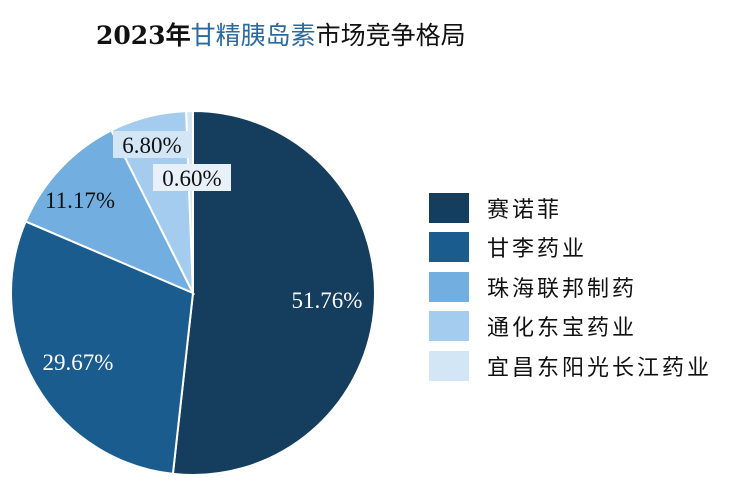 This screenshot has width=751, height=487. Describe the element at coordinates (327, 300) in the screenshot. I see `data-label: 51.76%` at that location.